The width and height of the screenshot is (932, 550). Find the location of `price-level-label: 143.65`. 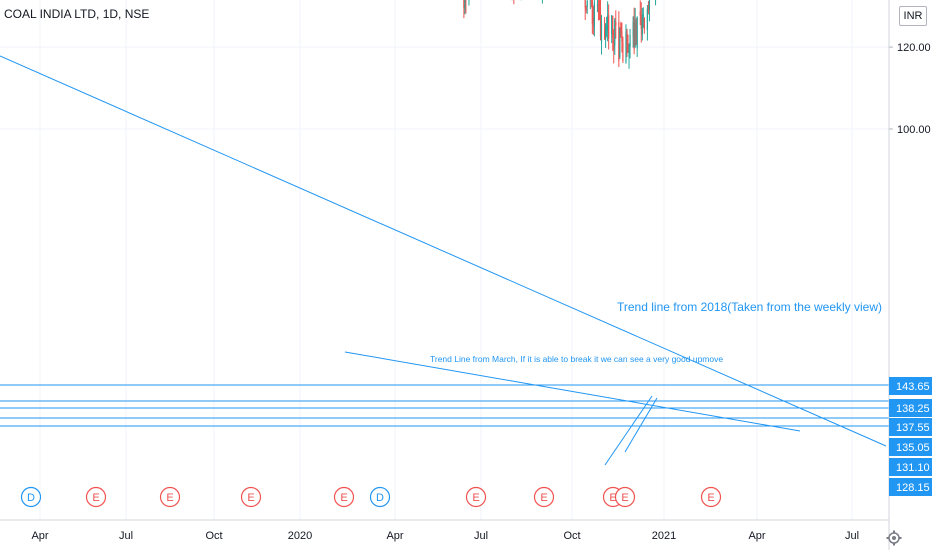

price-level-label: 143.65 is located at coordinates (913, 387).